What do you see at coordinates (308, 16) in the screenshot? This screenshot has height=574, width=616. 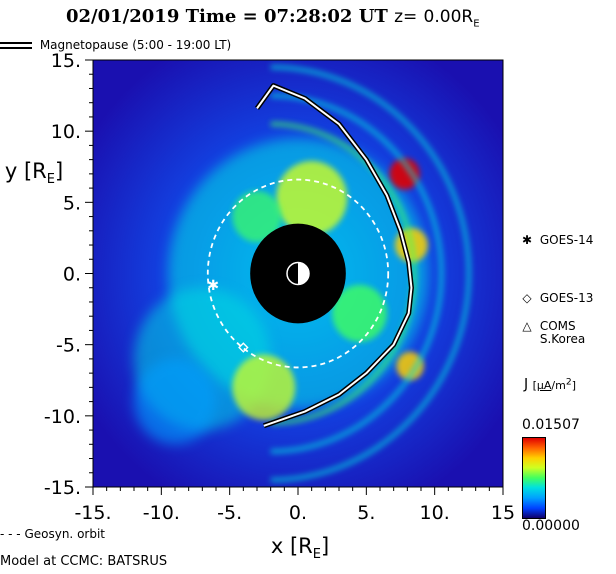 I see `title-time: 07:28:02` at bounding box center [308, 16].